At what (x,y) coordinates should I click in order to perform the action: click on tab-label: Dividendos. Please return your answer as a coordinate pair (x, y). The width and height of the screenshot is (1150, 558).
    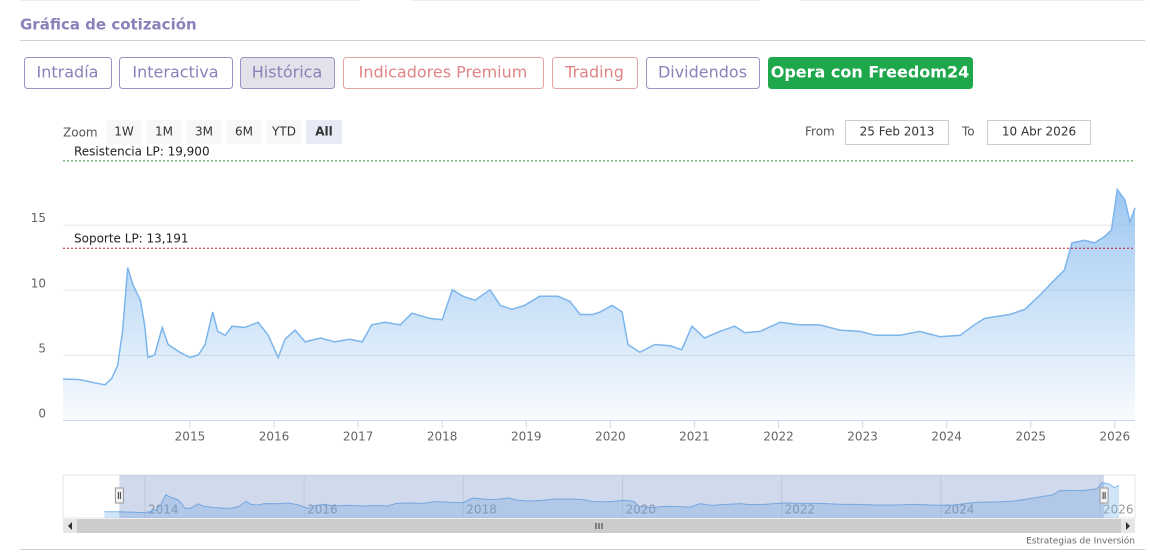
    Looking at the image, I should click on (702, 72).